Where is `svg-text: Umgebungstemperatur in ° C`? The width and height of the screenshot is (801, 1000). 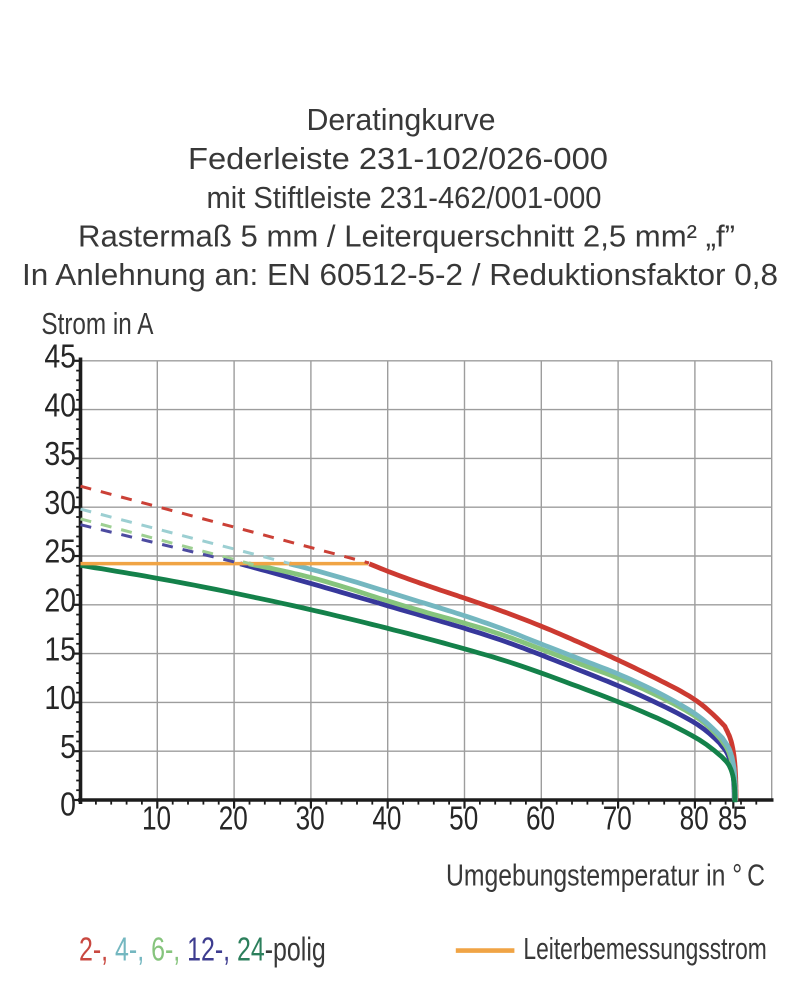 svg-text: Umgebungstemperatur in ° C is located at coordinates (605, 875).